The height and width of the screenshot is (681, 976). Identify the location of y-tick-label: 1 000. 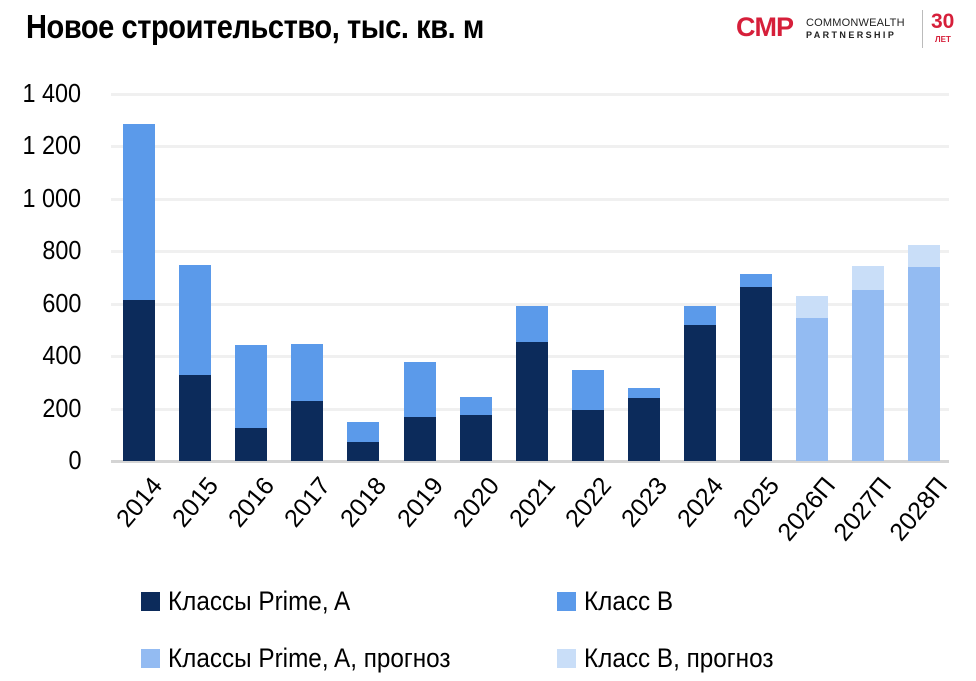
(51, 197).